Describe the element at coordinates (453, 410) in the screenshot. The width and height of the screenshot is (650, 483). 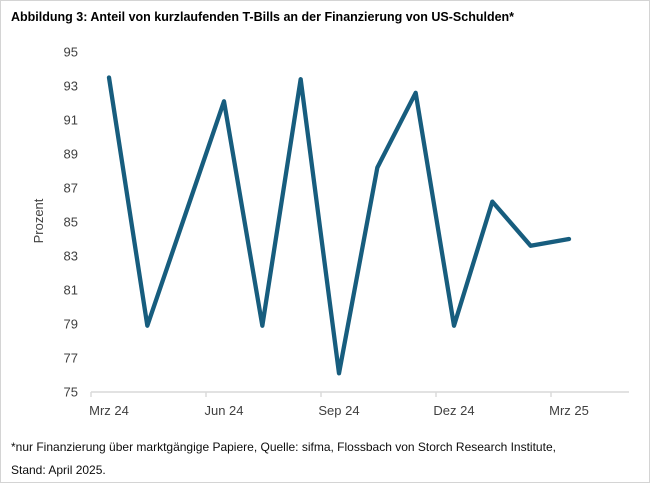
I see `x-tick-label: Dez 24` at that location.